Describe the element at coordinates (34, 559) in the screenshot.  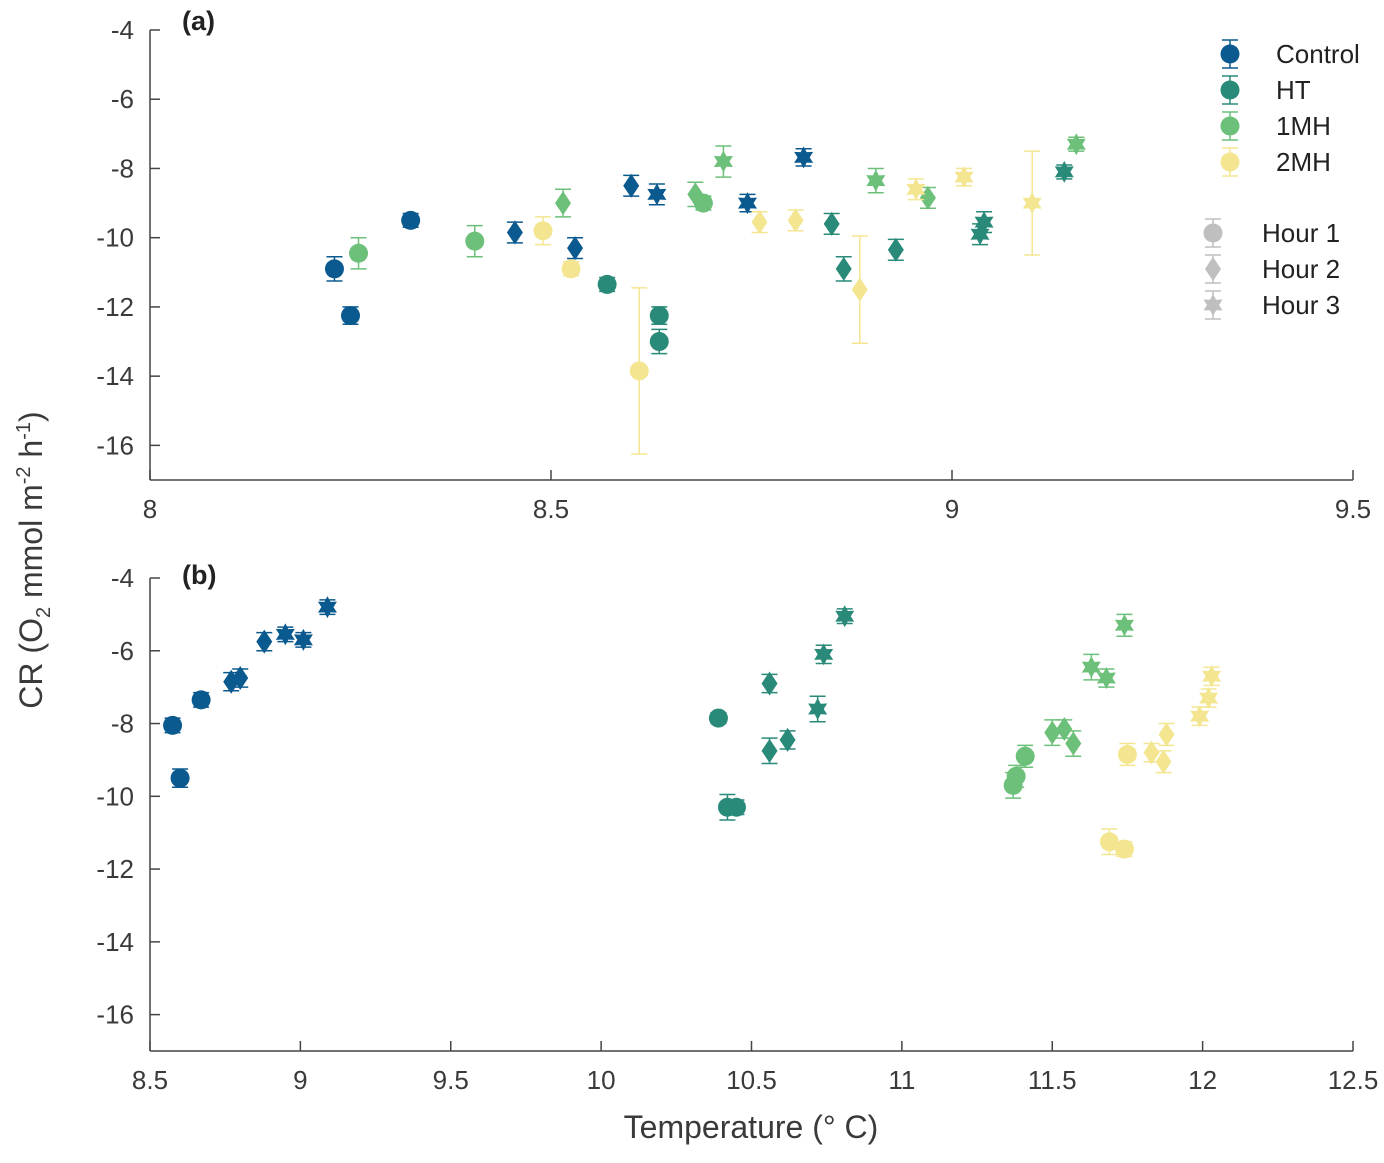
I see `y-axis-title: CR (O2 mmol m-2 h-1)` at that location.